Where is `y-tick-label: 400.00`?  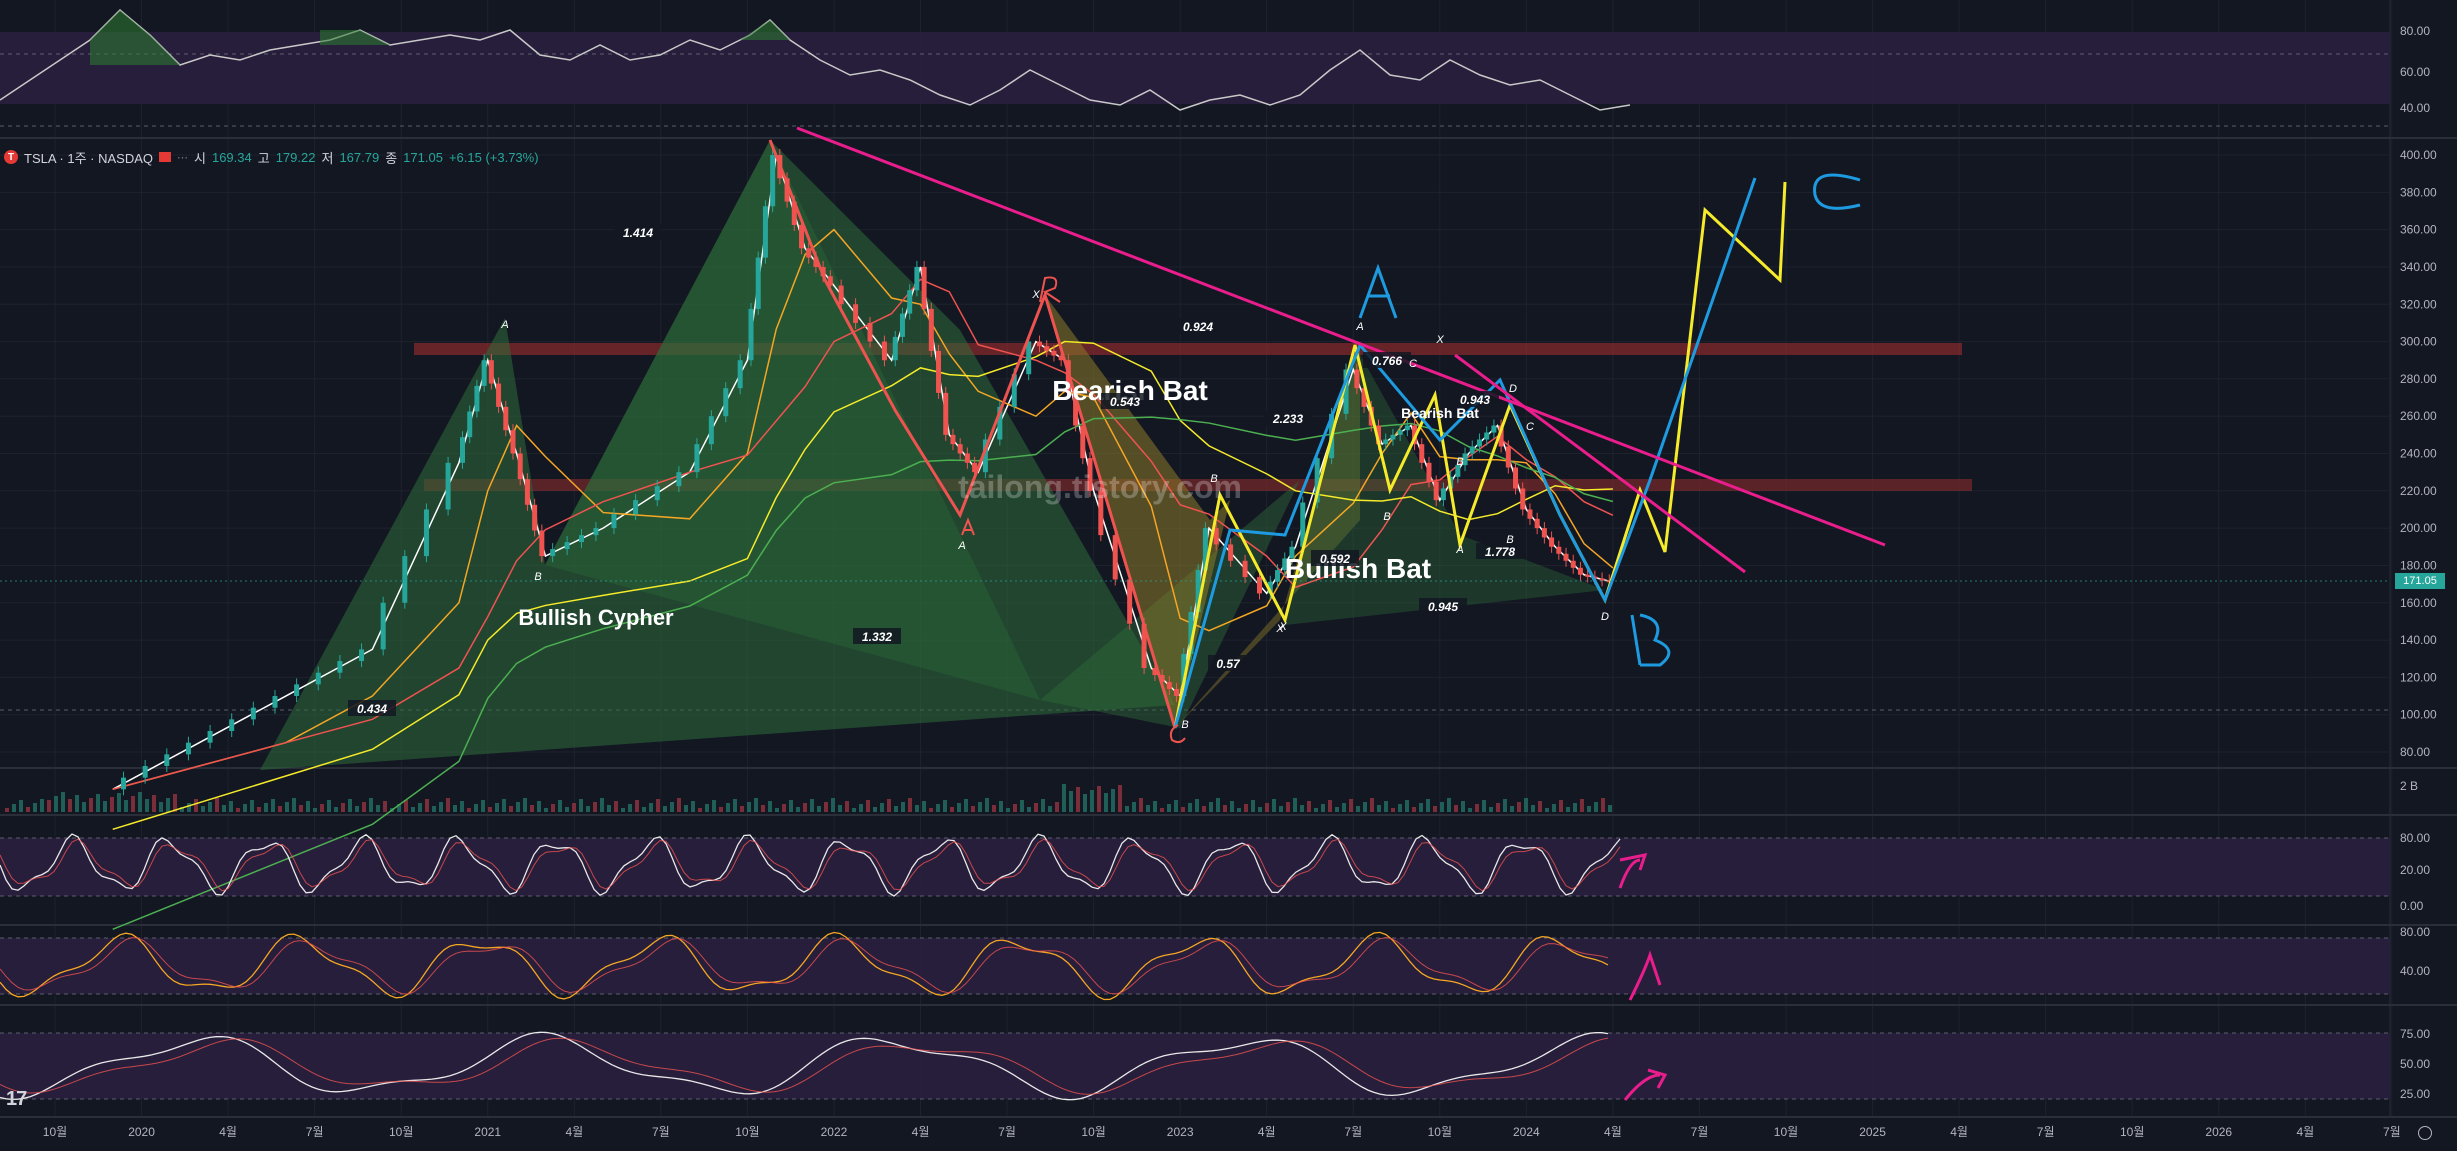
y-tick-label: 400.00 is located at coordinates (2418, 155).